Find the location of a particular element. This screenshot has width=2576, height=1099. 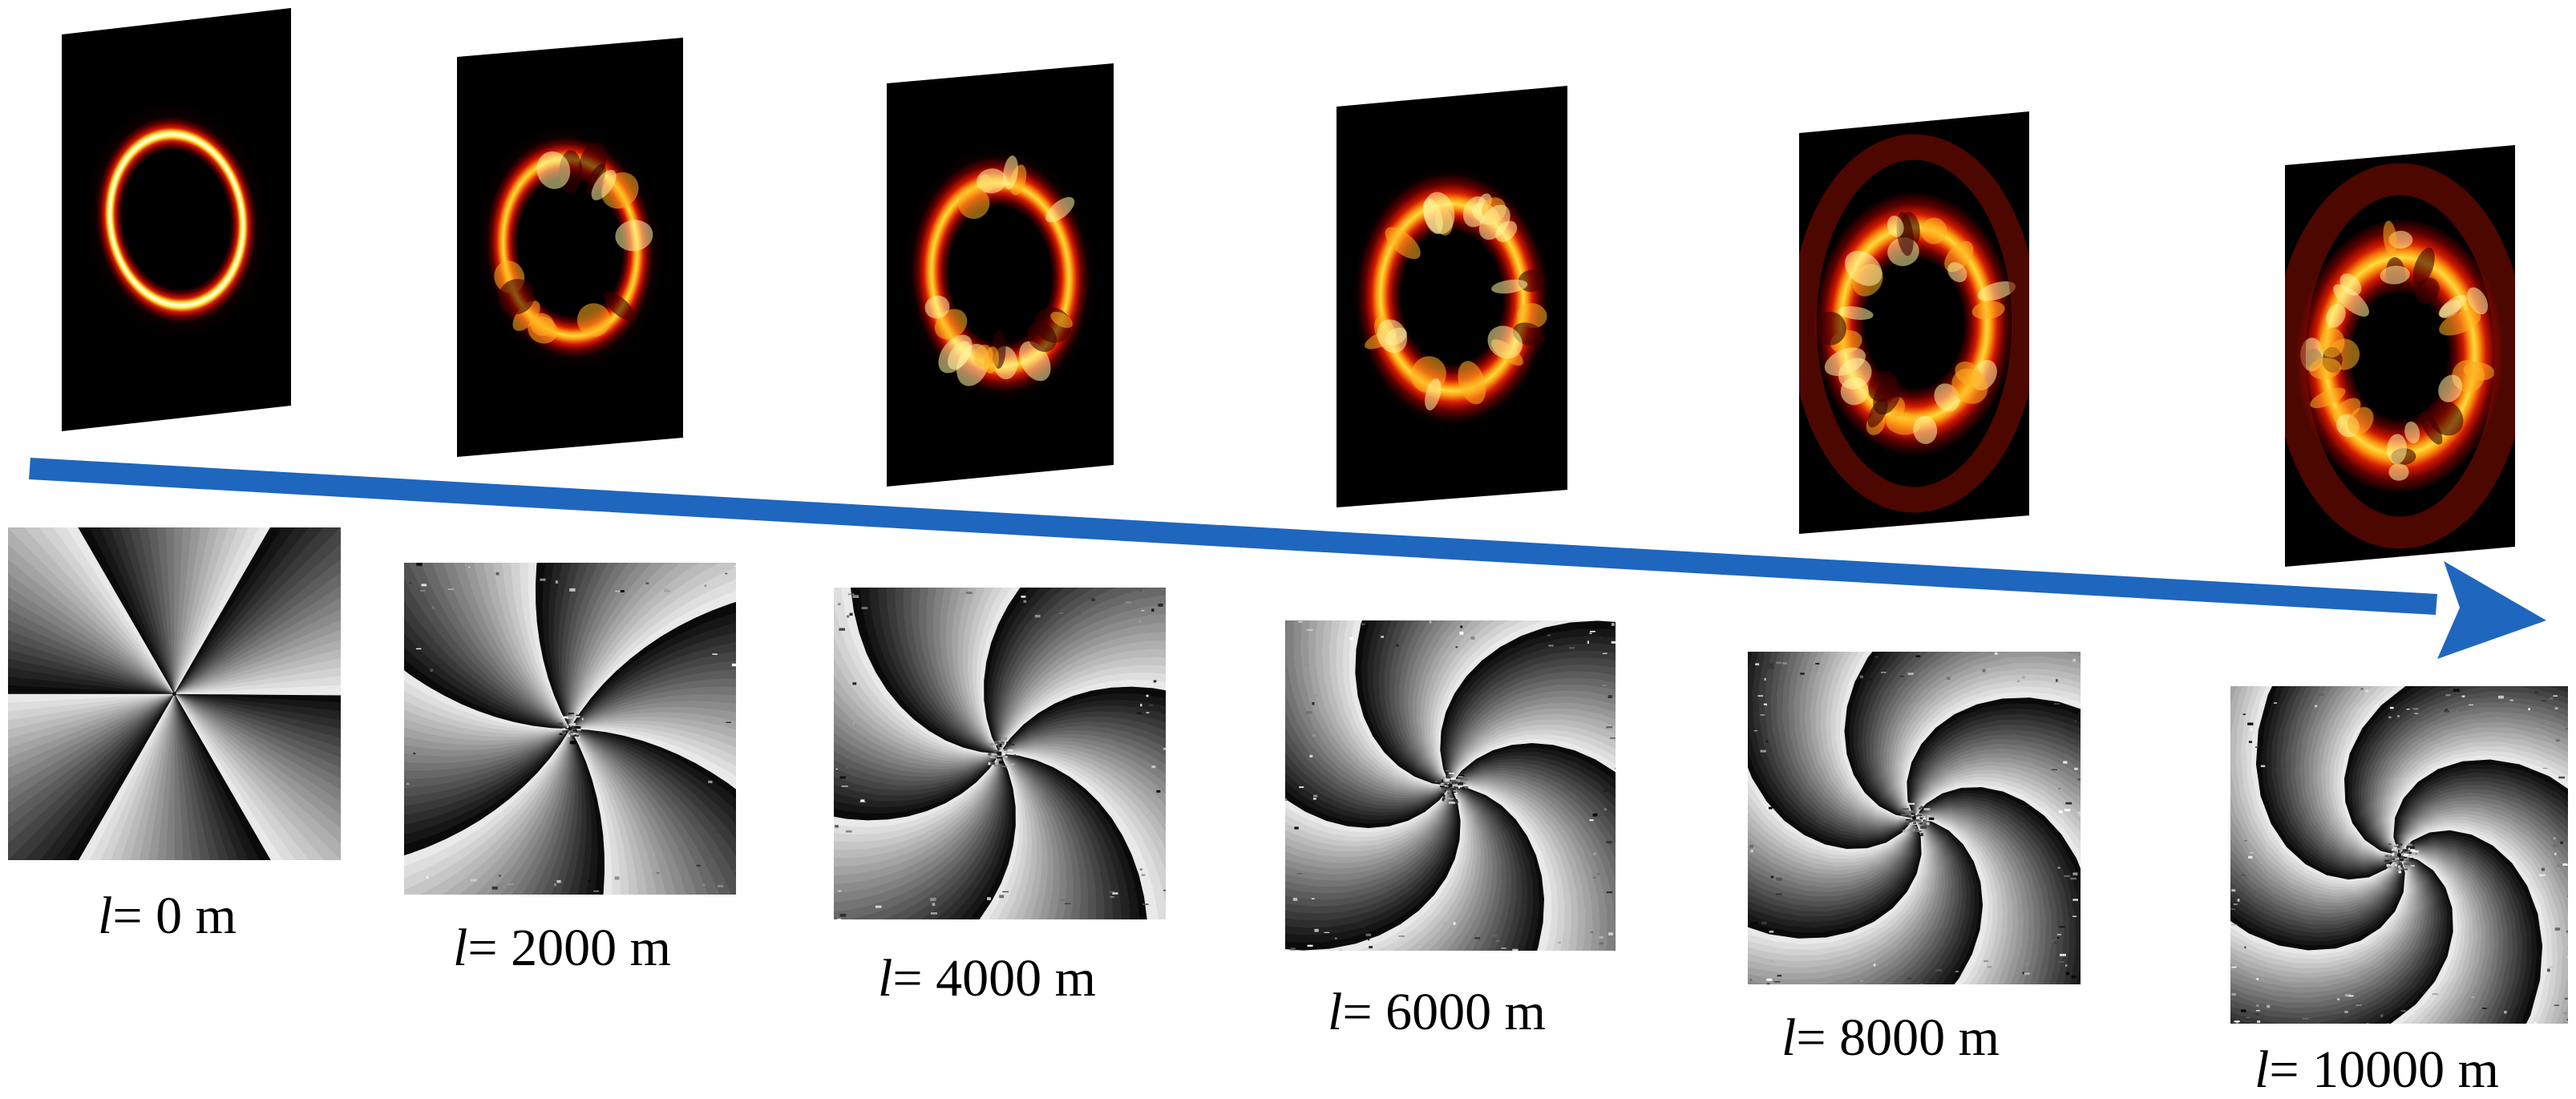

equals-sign: = is located at coordinates (2284, 1070).